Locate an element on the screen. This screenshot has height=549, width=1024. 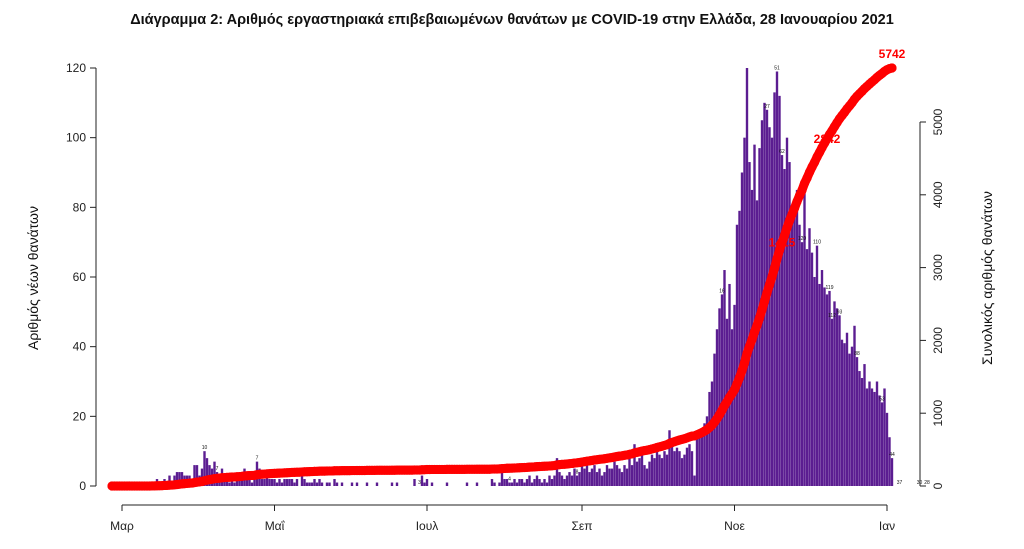
left-axis-tick-label: 80 is located at coordinates (80, 207).